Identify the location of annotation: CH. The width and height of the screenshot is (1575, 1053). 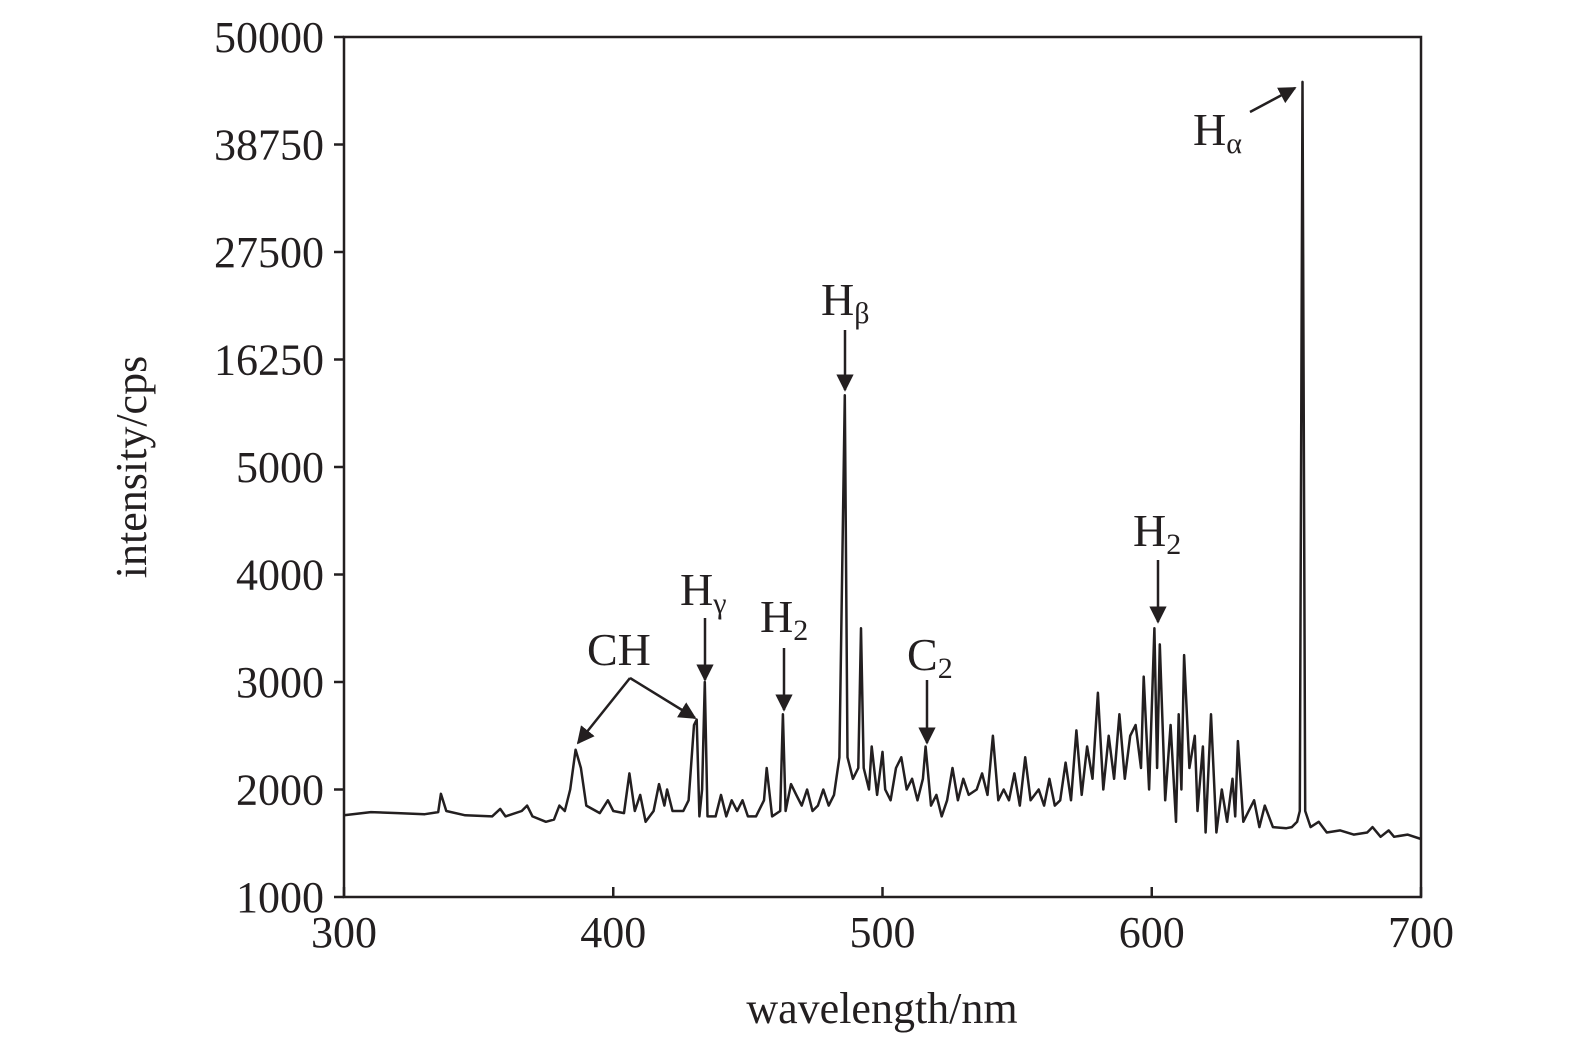
(619, 649).